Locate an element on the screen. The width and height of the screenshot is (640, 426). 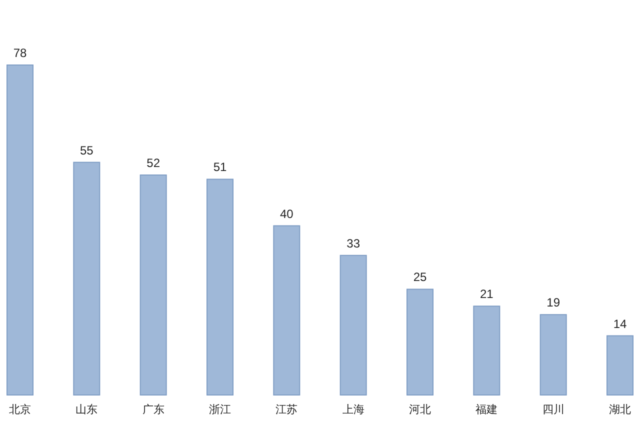
x-tick-label: 湖北 is located at coordinates (620, 409).